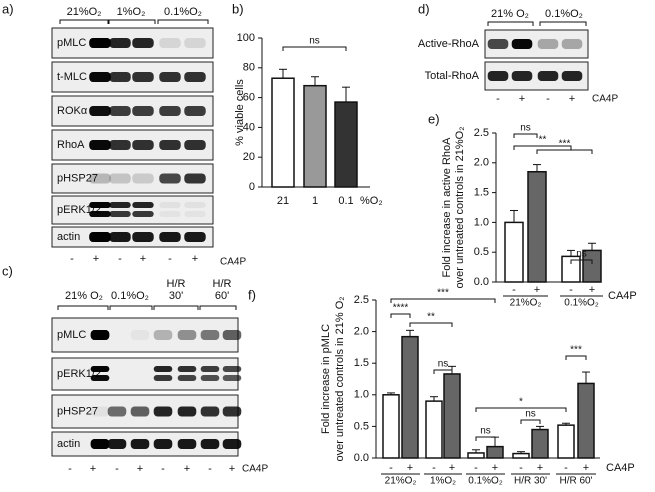 This screenshot has width=655, height=492. What do you see at coordinates (145, 374) in the screenshot?
I see `blot-strip` at bounding box center [145, 374].